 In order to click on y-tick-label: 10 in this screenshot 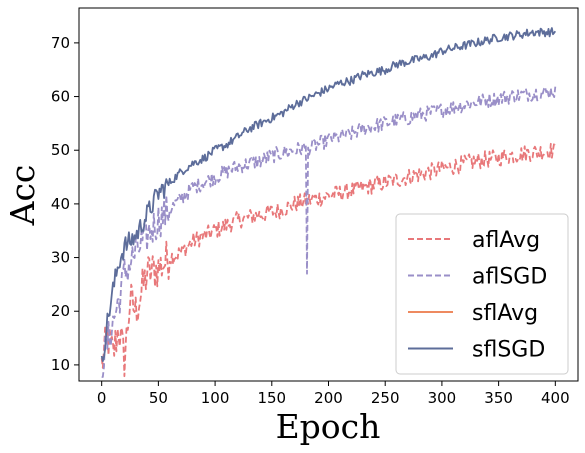, I will do `click(60, 365)`.